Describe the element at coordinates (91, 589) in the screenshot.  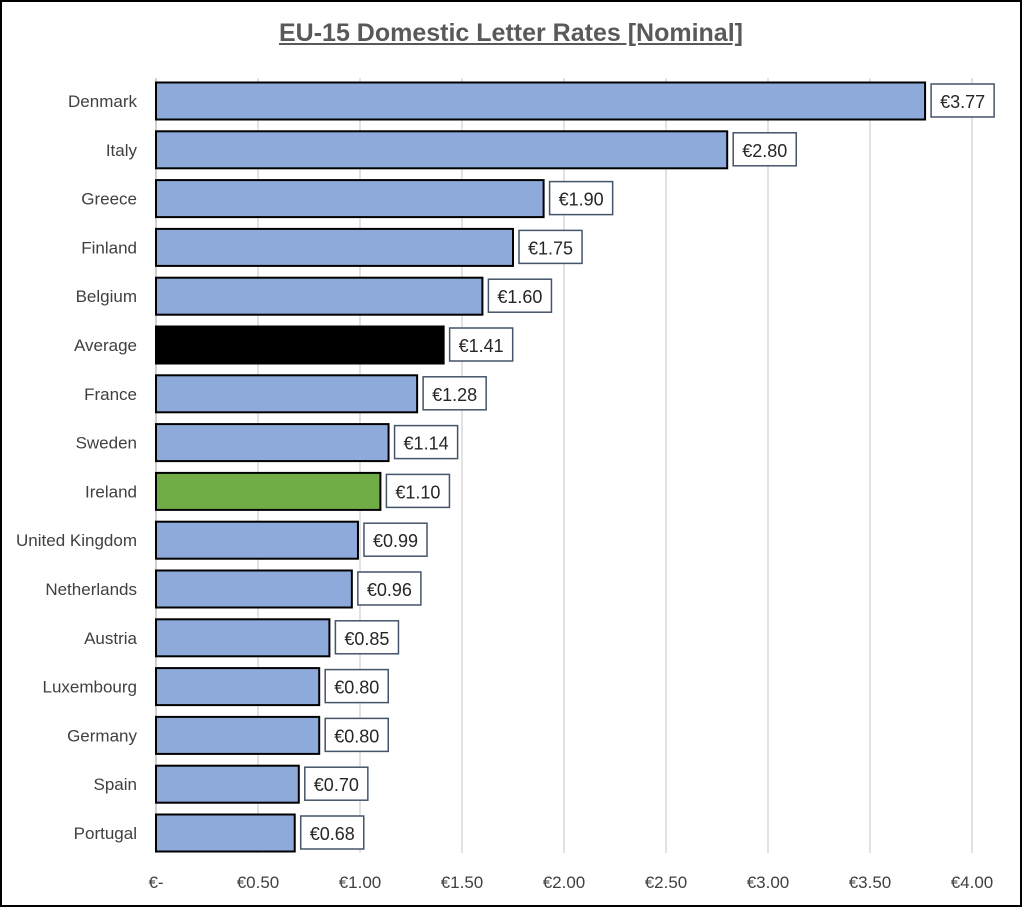
I see `category-label: Netherlands` at that location.